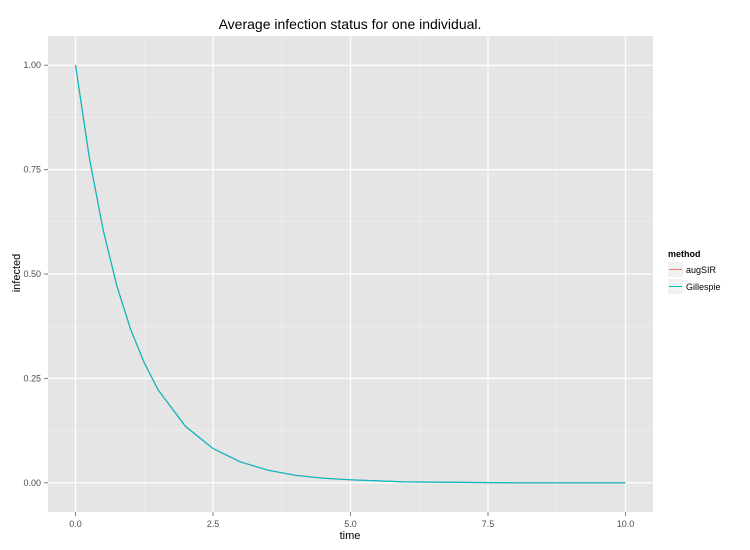 The height and width of the screenshot is (550, 750). I want to click on legend-title: method, so click(684, 254).